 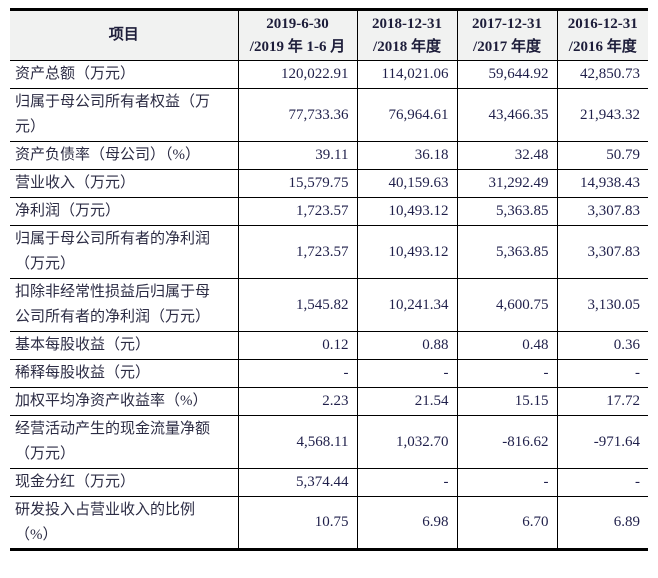 I want to click on row-label: 资产负债率（母公司）（%）, so click(x=124, y=155).